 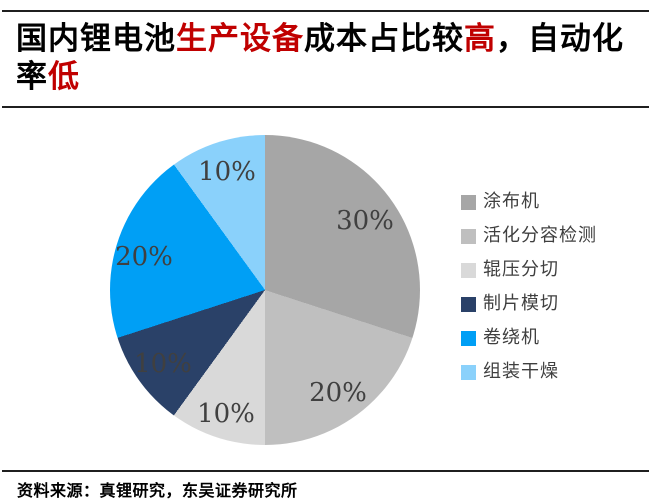 What do you see at coordinates (480, 39) in the screenshot?
I see `title-segment-highlight: 高` at bounding box center [480, 39].